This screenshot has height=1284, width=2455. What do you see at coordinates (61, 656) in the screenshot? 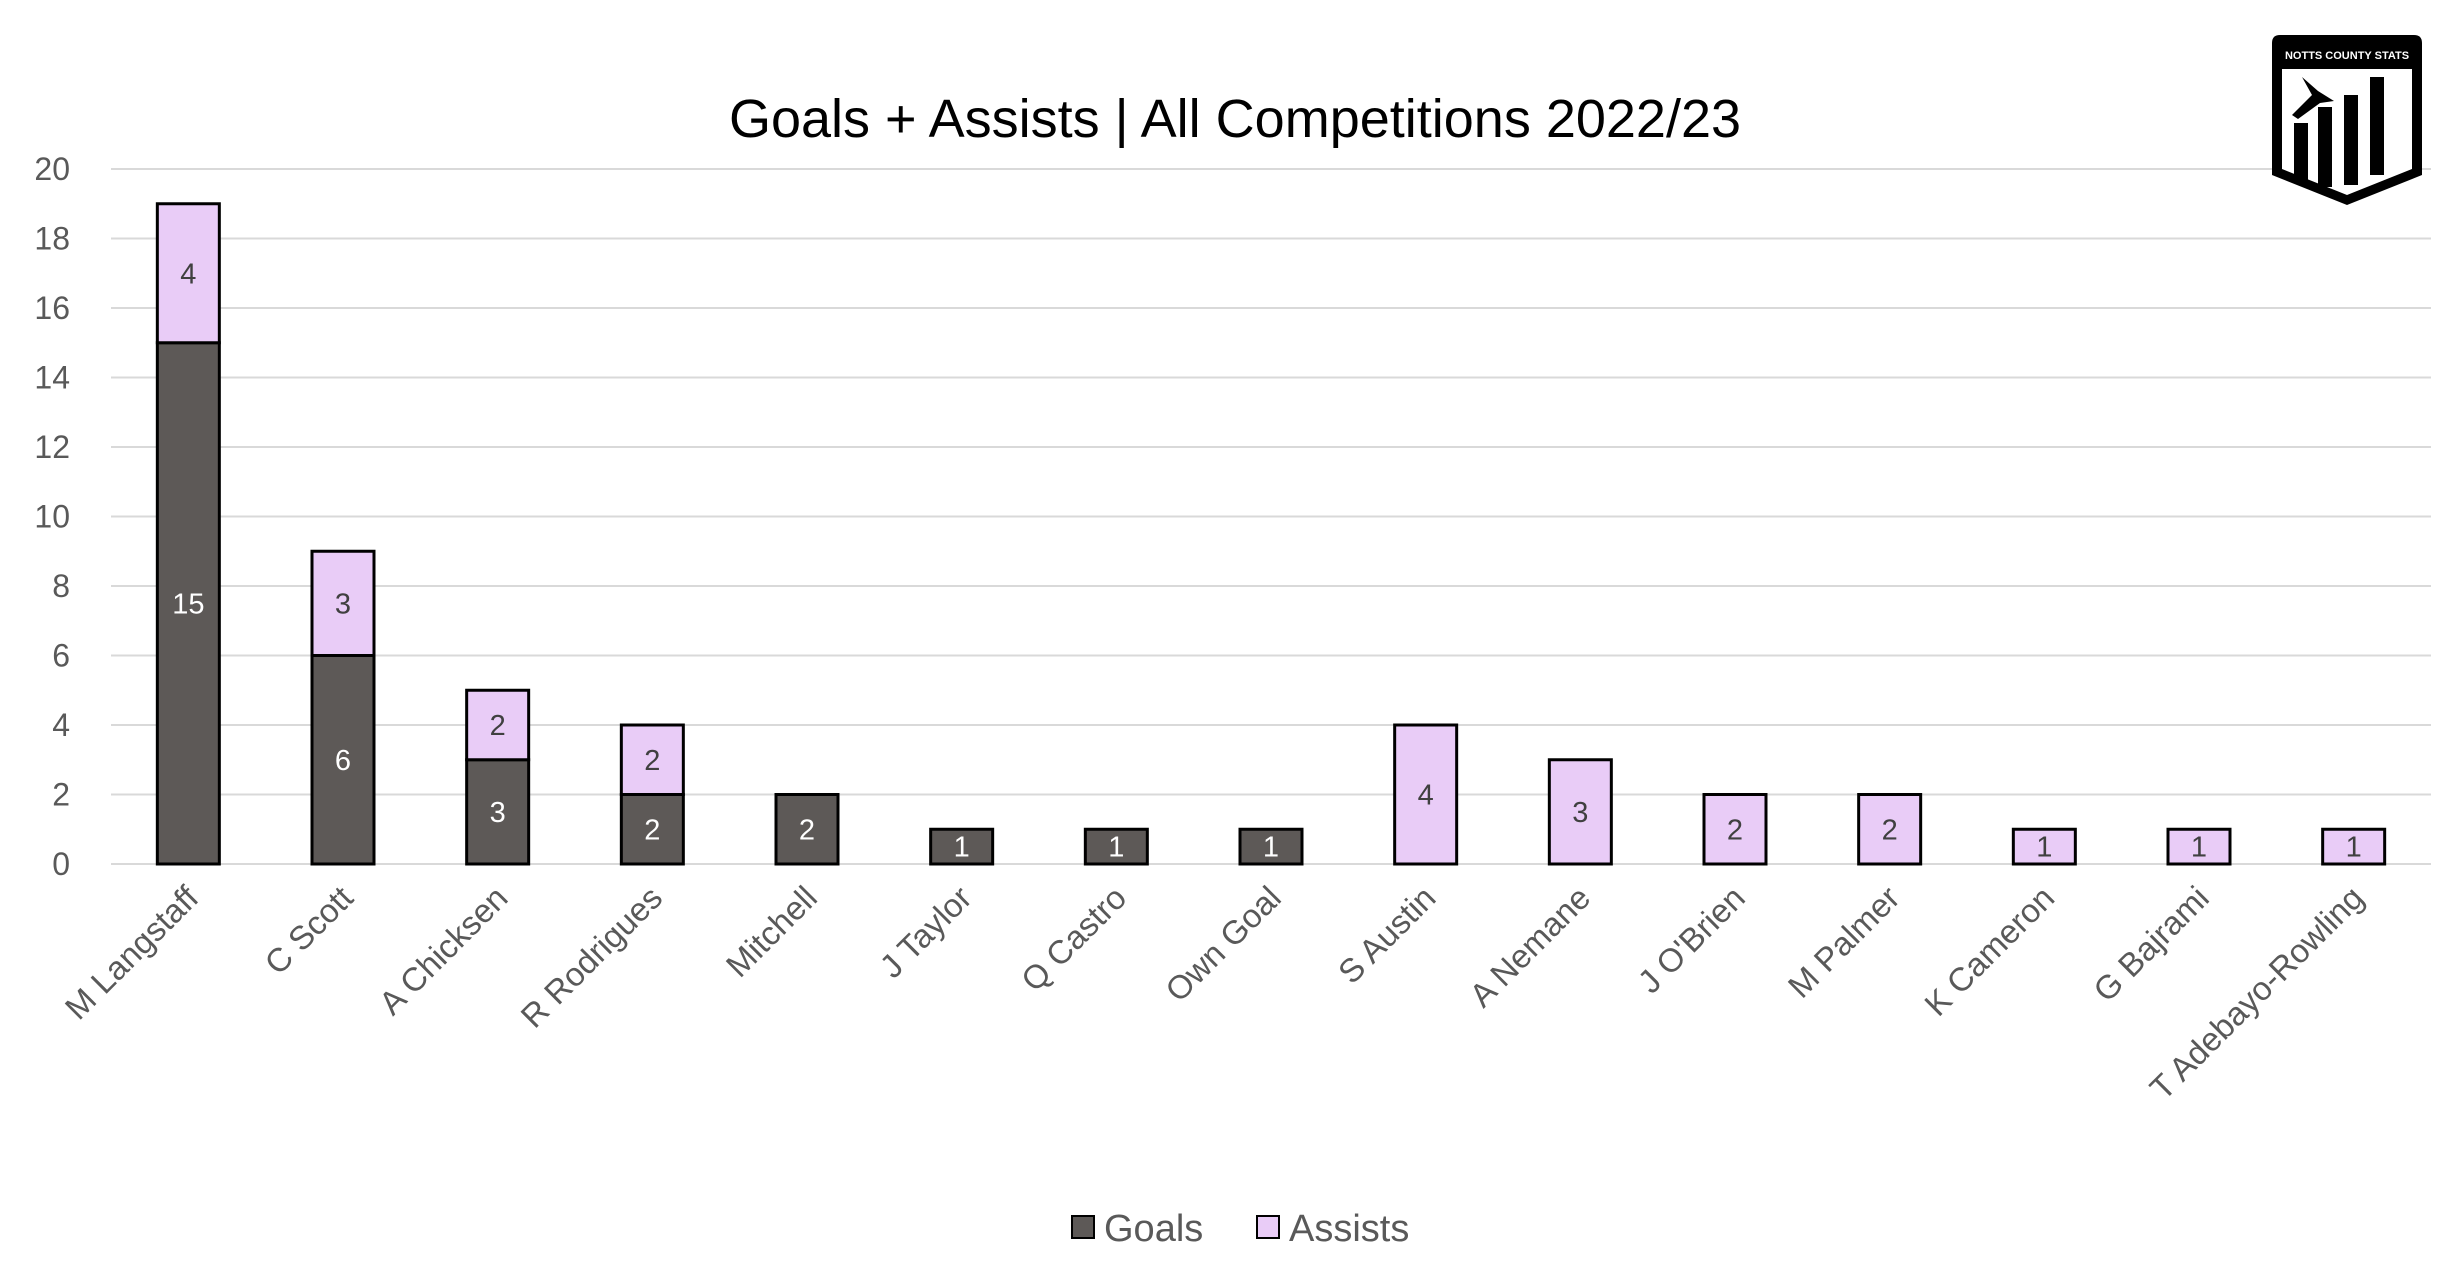
I see `y-tick-label: 6` at bounding box center [61, 656].